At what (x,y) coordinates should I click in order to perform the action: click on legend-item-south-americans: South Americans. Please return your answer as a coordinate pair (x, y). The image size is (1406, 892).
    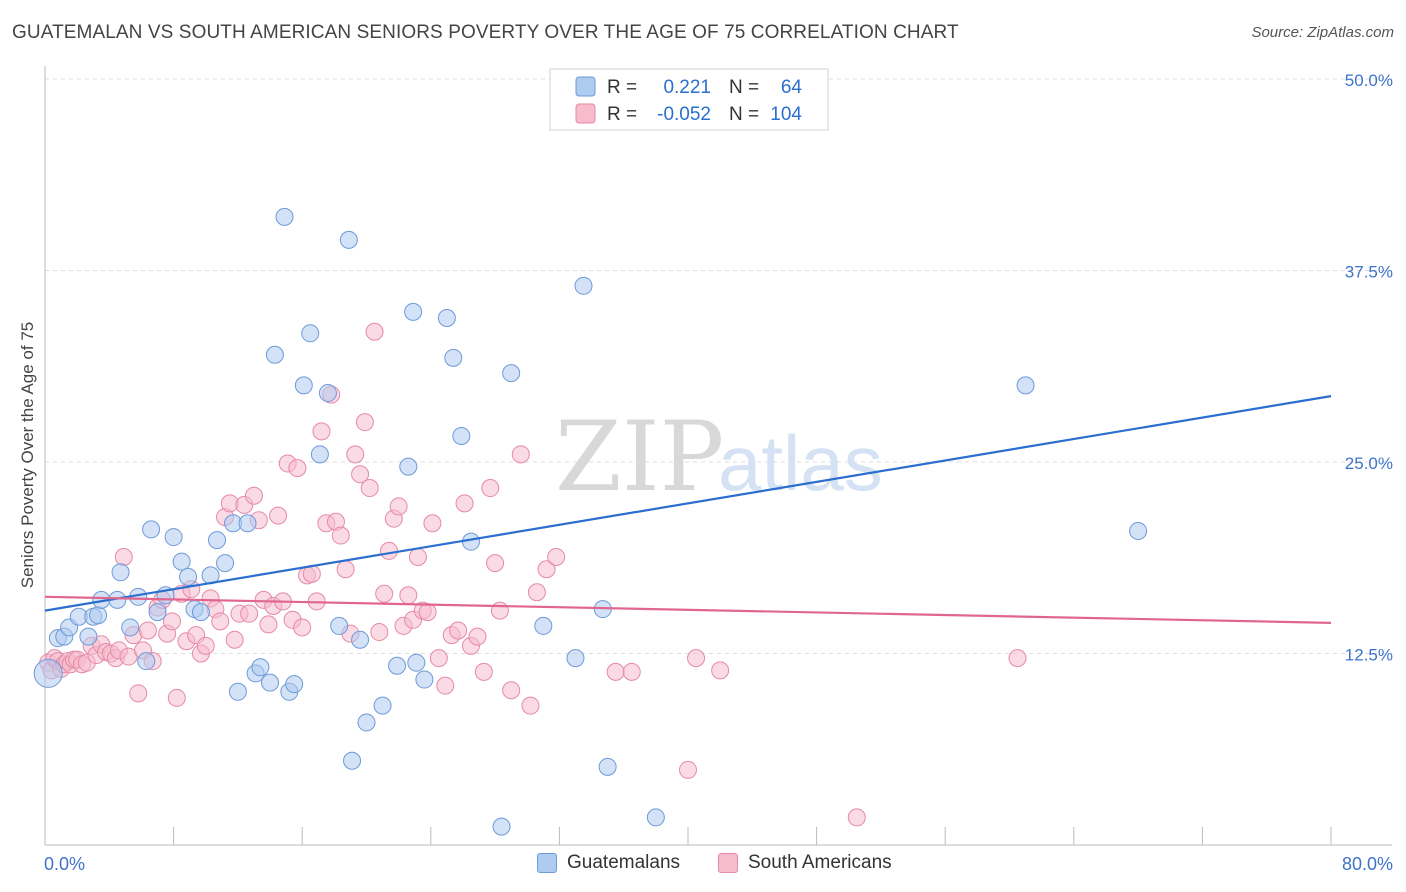
    Looking at the image, I should click on (805, 863).